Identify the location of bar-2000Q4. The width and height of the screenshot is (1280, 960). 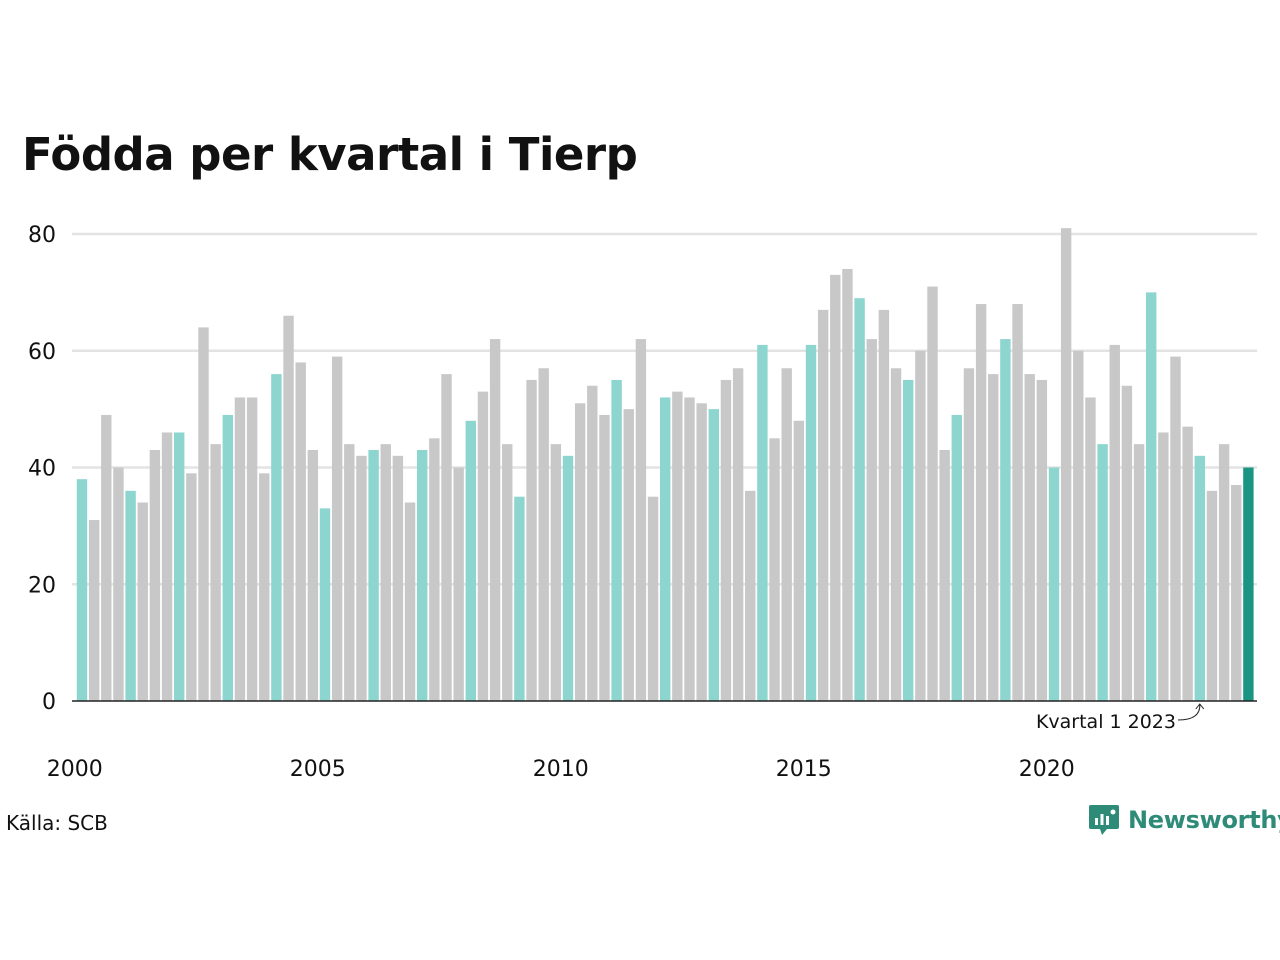
(118, 584).